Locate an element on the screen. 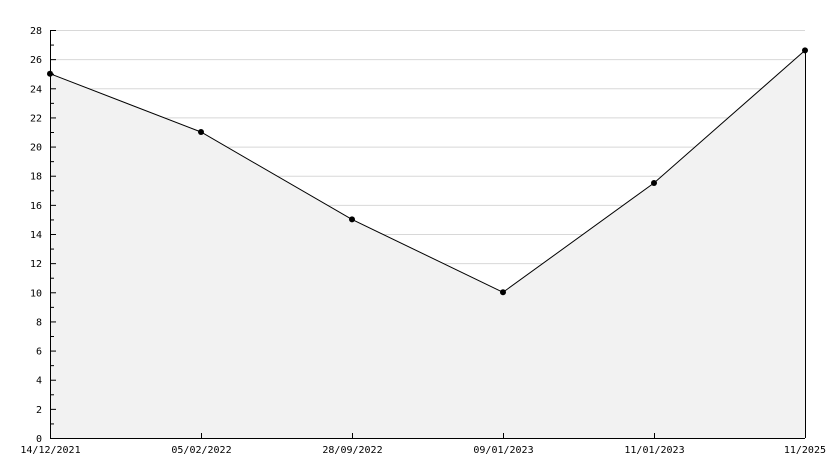  y-tick-label: 28 is located at coordinates (36, 31).